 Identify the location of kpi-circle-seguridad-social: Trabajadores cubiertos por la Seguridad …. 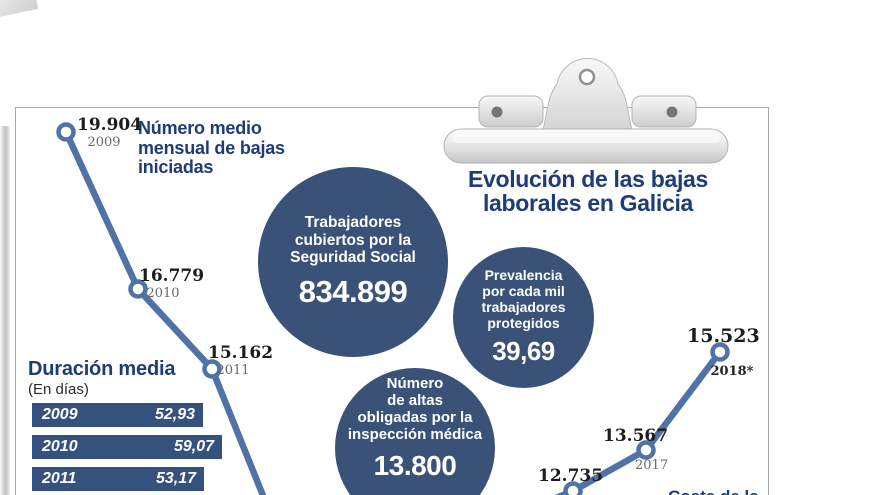
(353, 262).